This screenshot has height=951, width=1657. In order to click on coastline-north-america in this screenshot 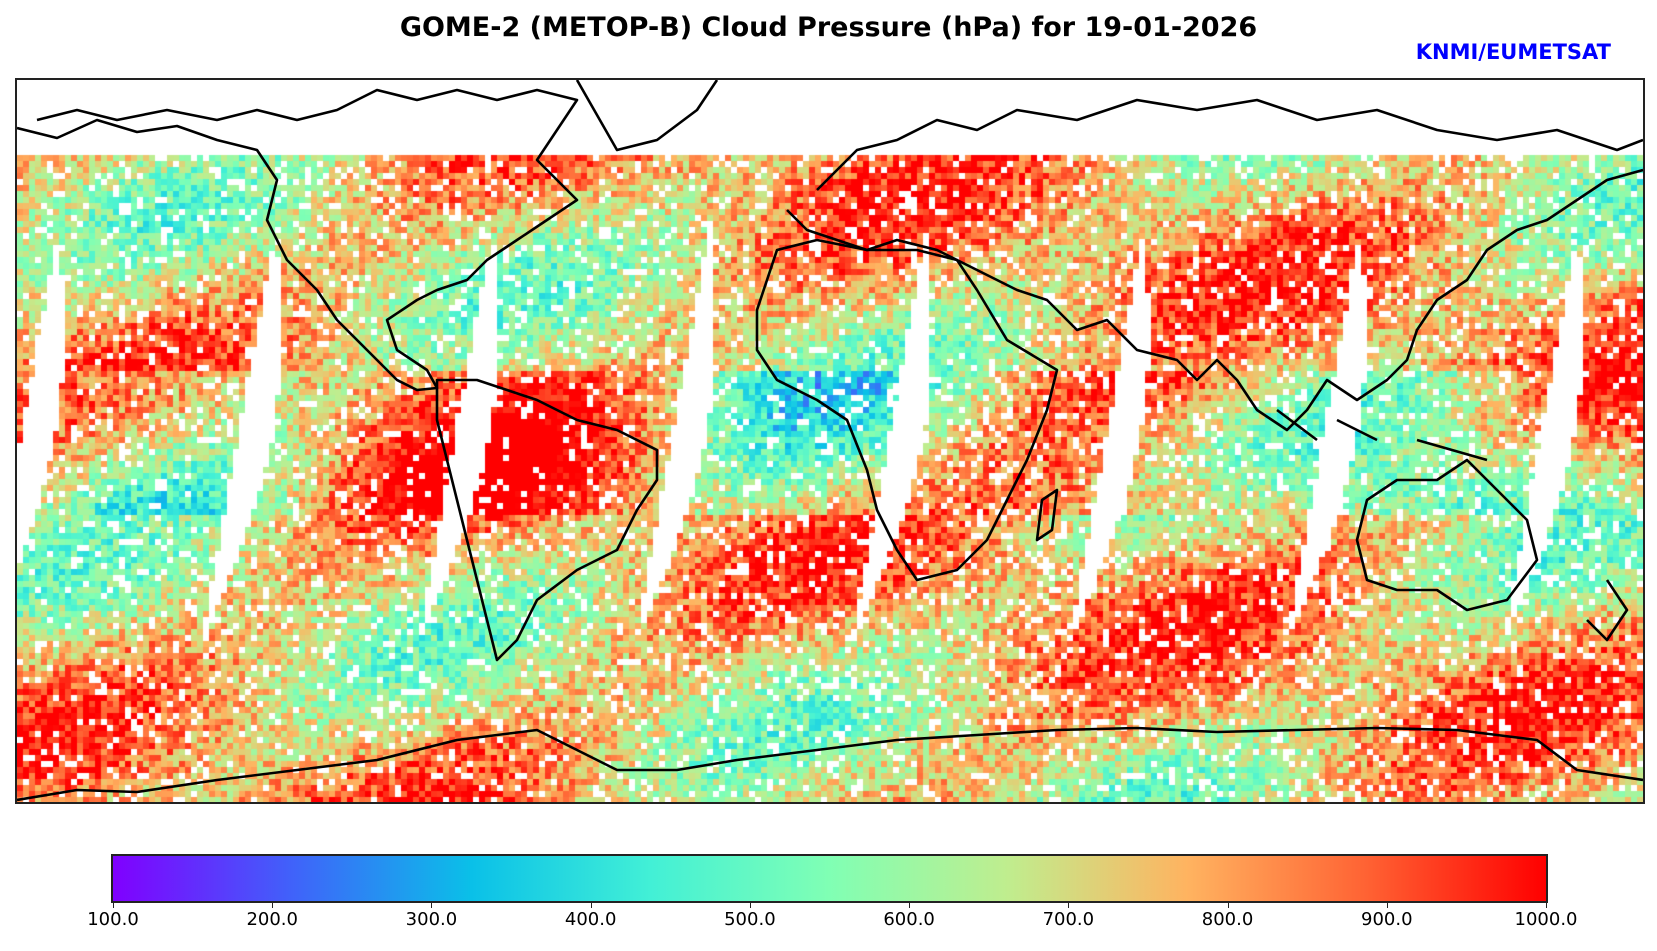, I will do `click(298, 240)`.